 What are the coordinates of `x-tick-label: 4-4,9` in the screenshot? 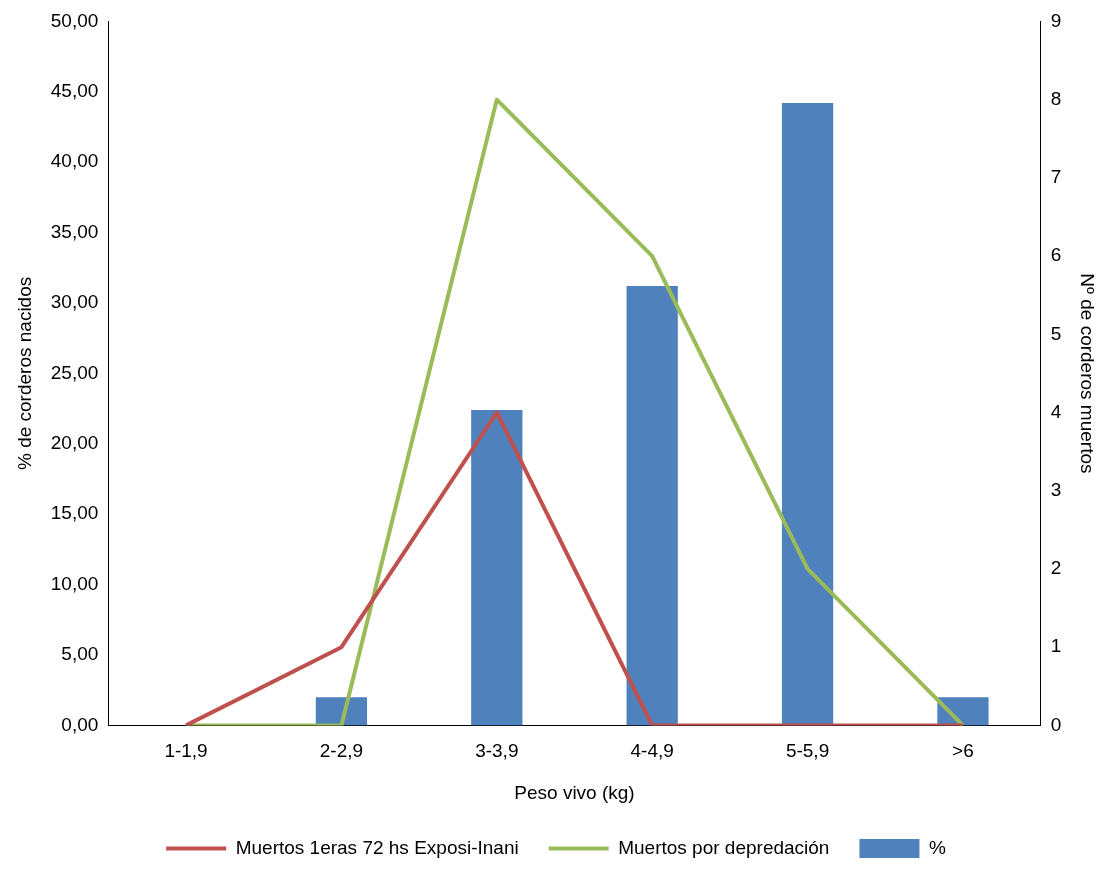 It's located at (652, 751).